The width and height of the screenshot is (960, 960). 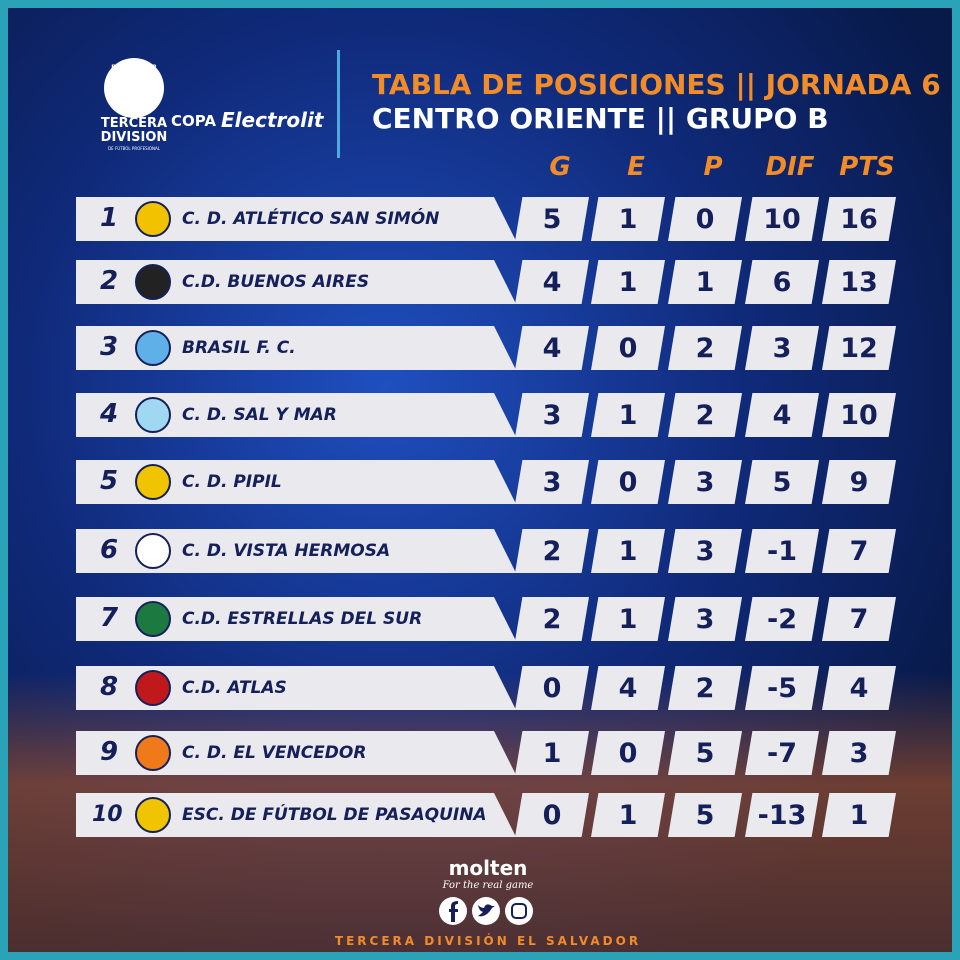 What do you see at coordinates (109, 347) in the screenshot?
I see `rank: 3` at bounding box center [109, 347].